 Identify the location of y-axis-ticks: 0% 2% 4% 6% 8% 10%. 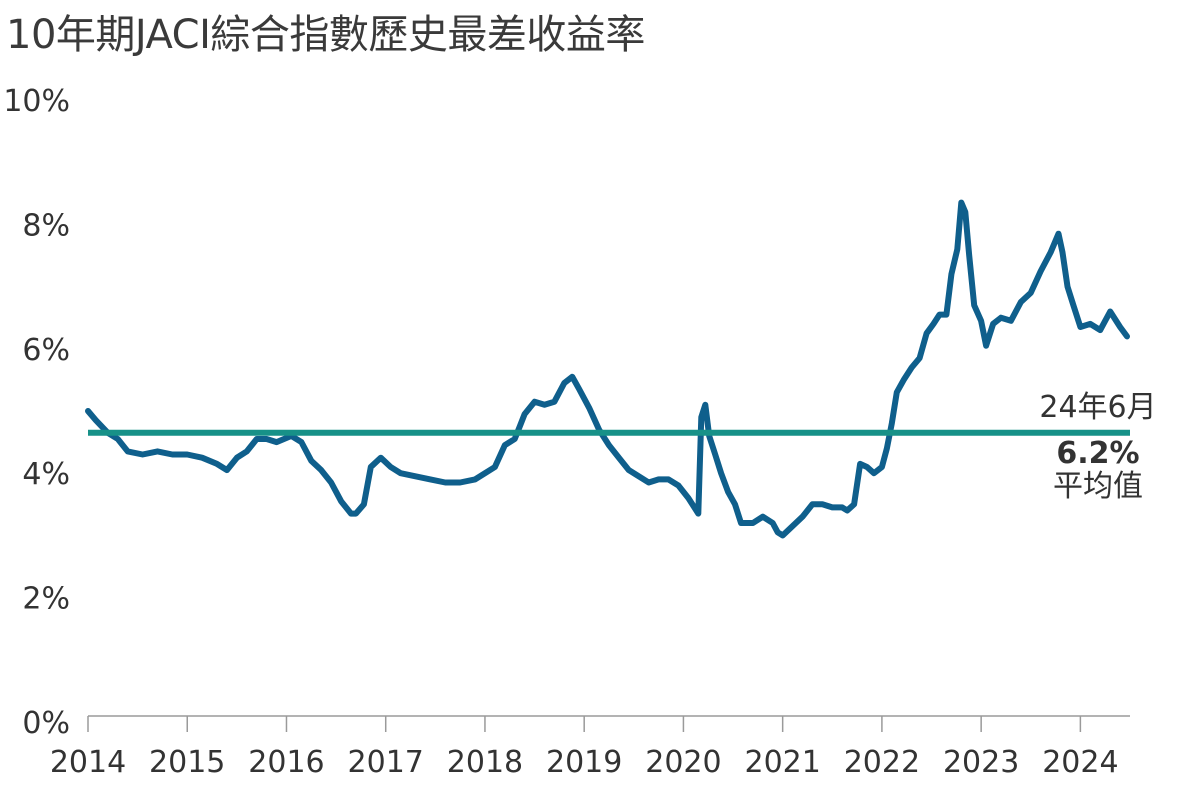
(36, 412).